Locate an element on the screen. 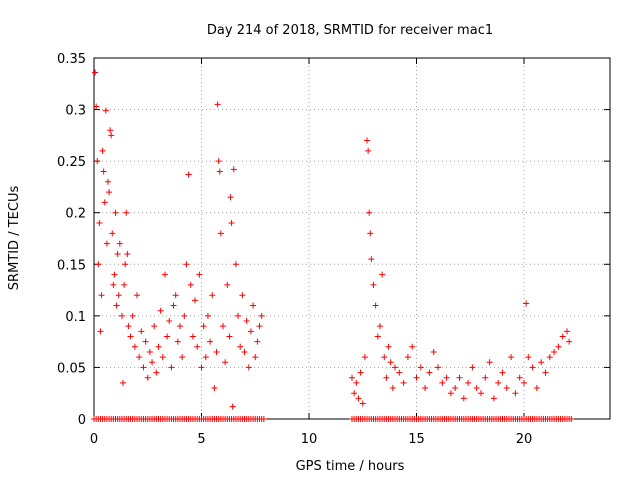  y-tick-label: 0.3 is located at coordinates (75, 111).